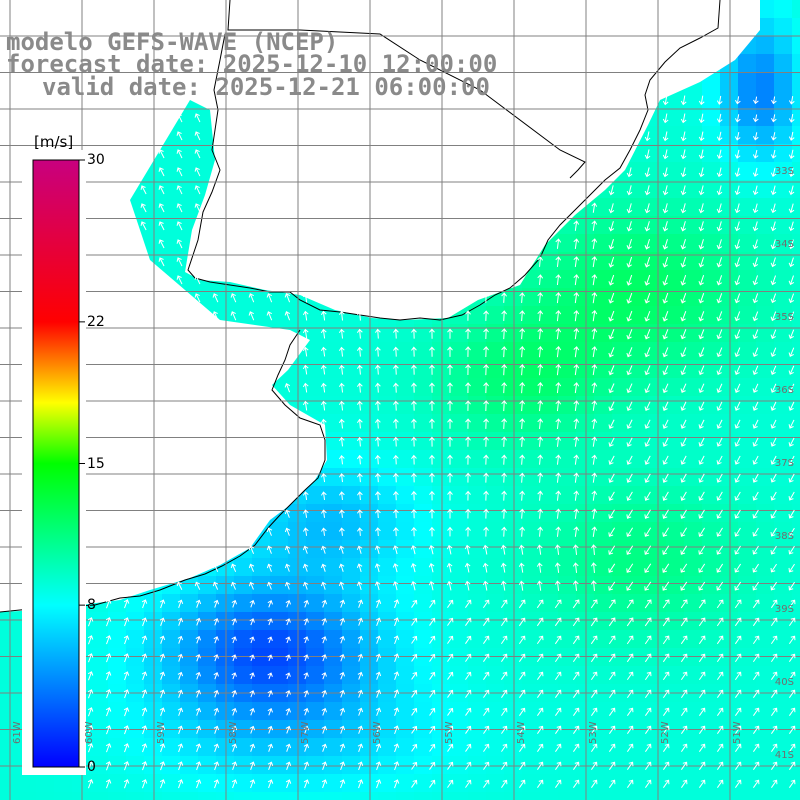 The height and width of the screenshot is (800, 800). What do you see at coordinates (784, 317) in the screenshot?
I see `latitude-label: 35S` at bounding box center [784, 317].